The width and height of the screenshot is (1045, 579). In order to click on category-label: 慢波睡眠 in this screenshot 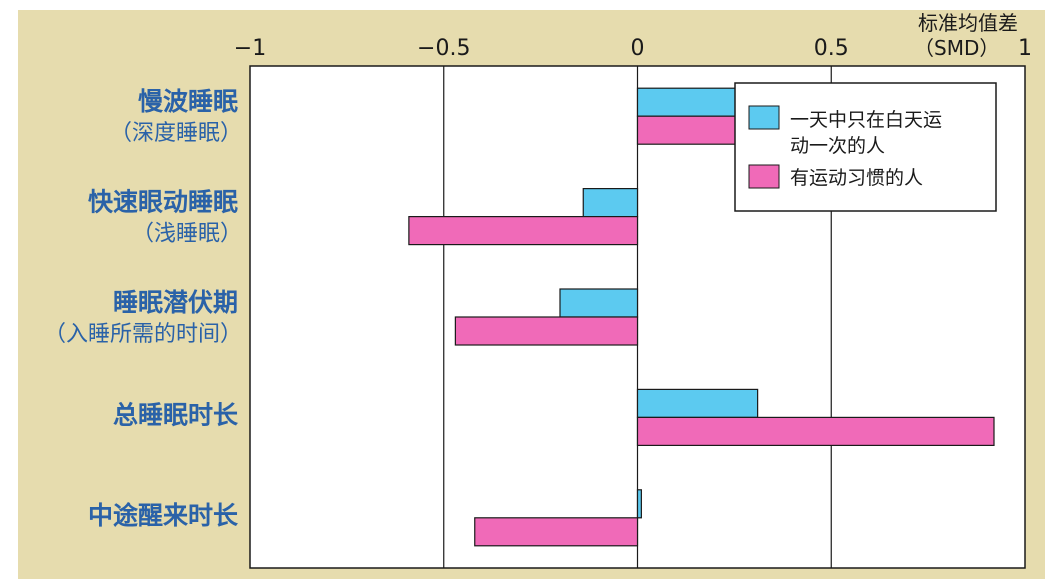, I will do `click(188, 101)`.